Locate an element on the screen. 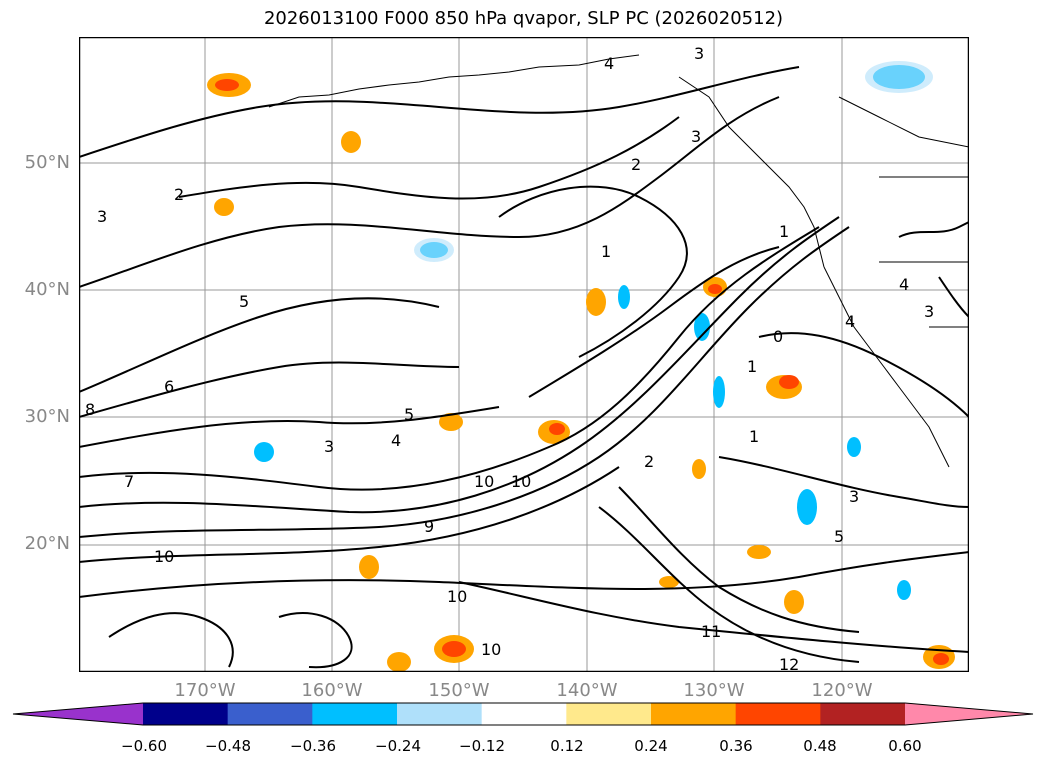 The height and width of the screenshot is (765, 1047). colorbar-tick: −0.48 is located at coordinates (228, 746).